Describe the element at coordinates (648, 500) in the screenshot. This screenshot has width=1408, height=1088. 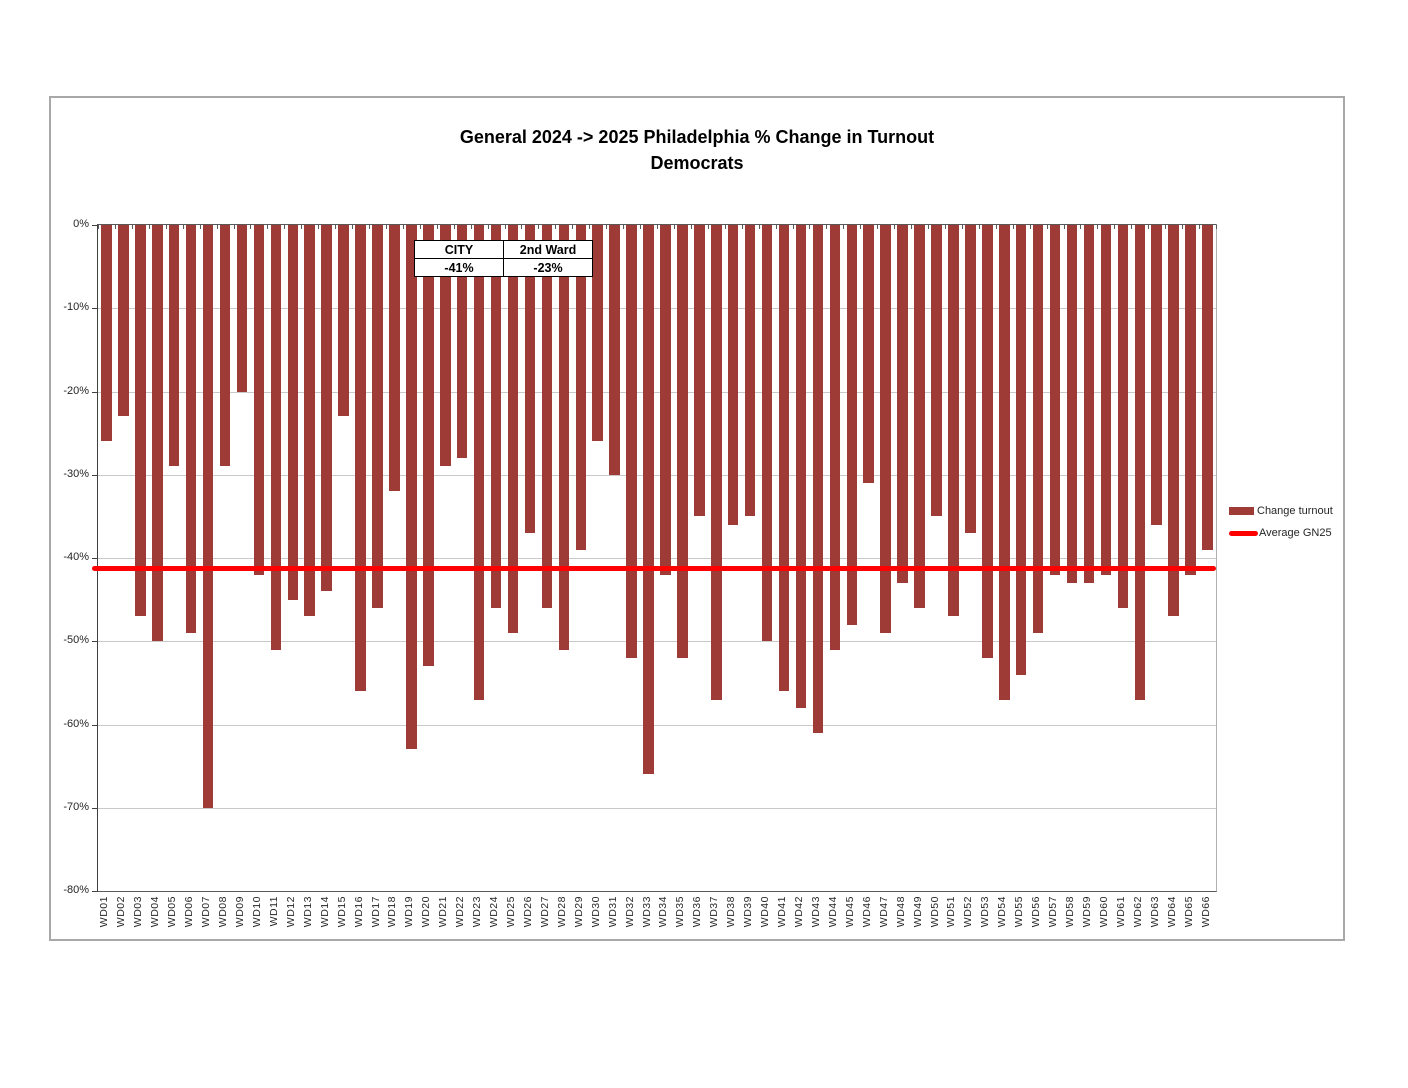
I see `bar-WD33` at that location.